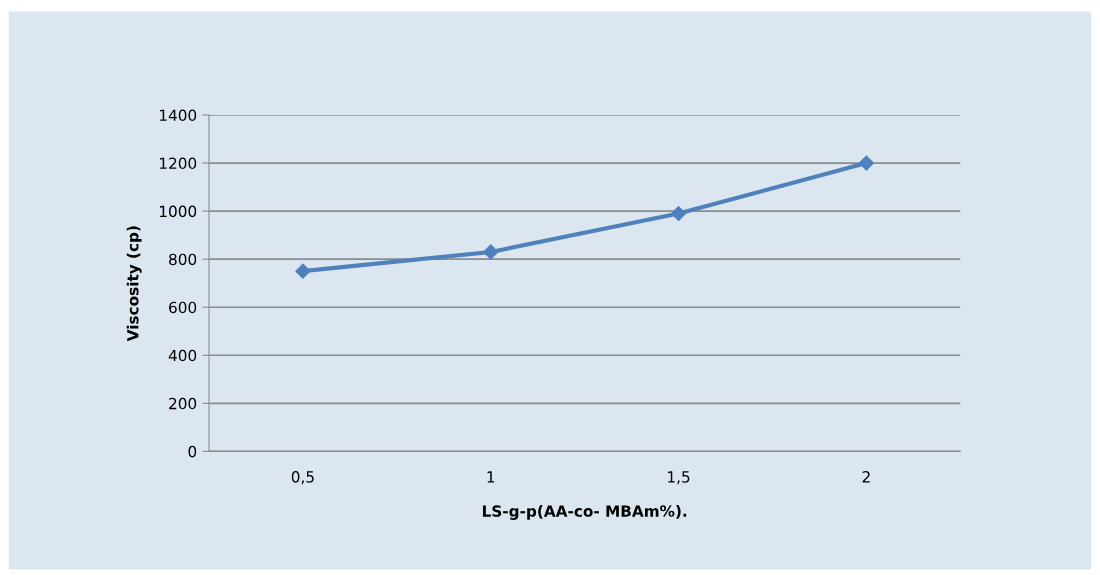 Image resolution: width=1100 pixels, height=575 pixels. I want to click on x-tick-label: 0,5, so click(302, 478).